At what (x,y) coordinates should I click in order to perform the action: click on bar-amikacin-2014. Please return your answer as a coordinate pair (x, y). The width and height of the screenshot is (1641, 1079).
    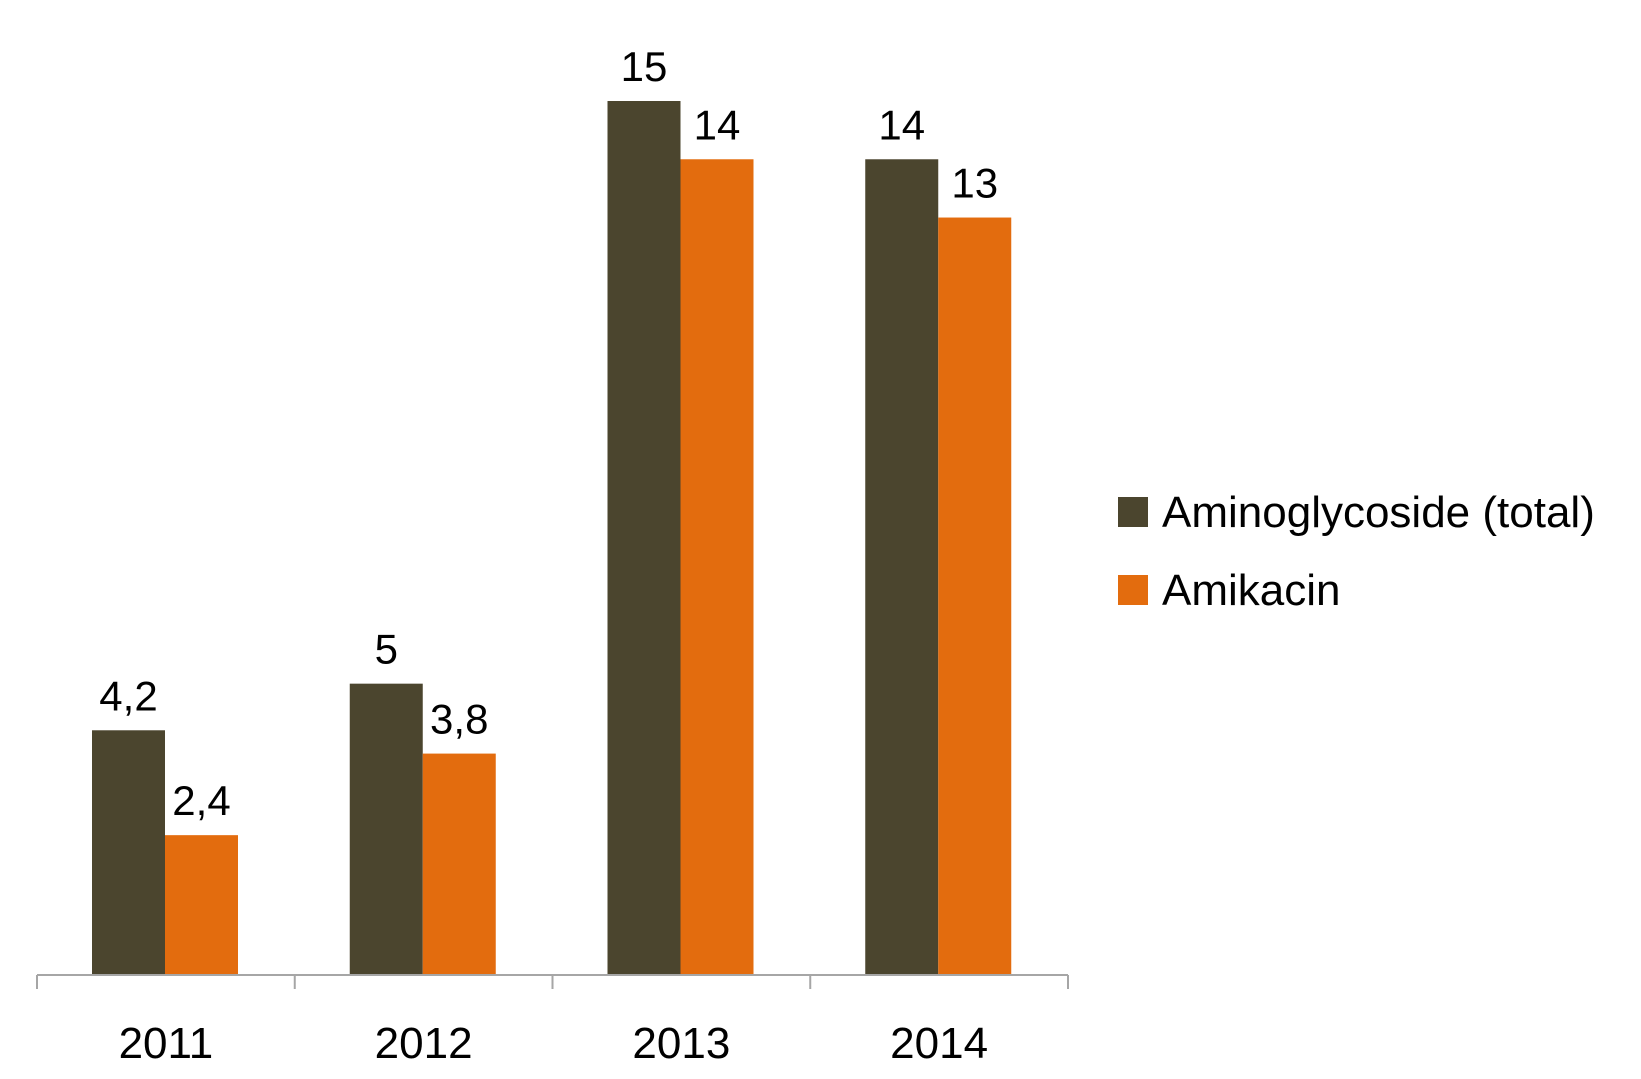
    Looking at the image, I should click on (975, 596).